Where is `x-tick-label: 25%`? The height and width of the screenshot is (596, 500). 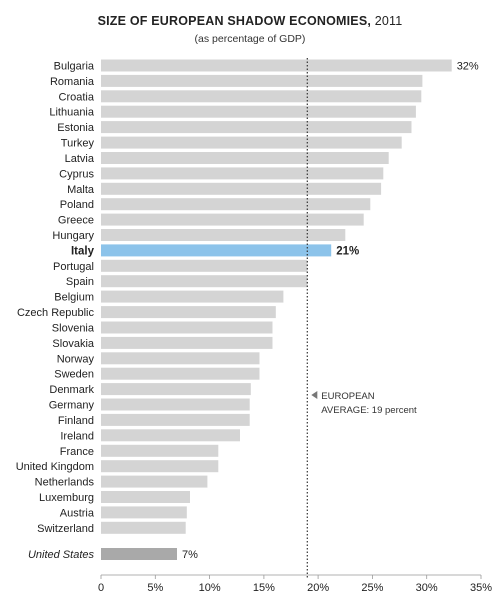
x-tick-label: 25% is located at coordinates (372, 588).